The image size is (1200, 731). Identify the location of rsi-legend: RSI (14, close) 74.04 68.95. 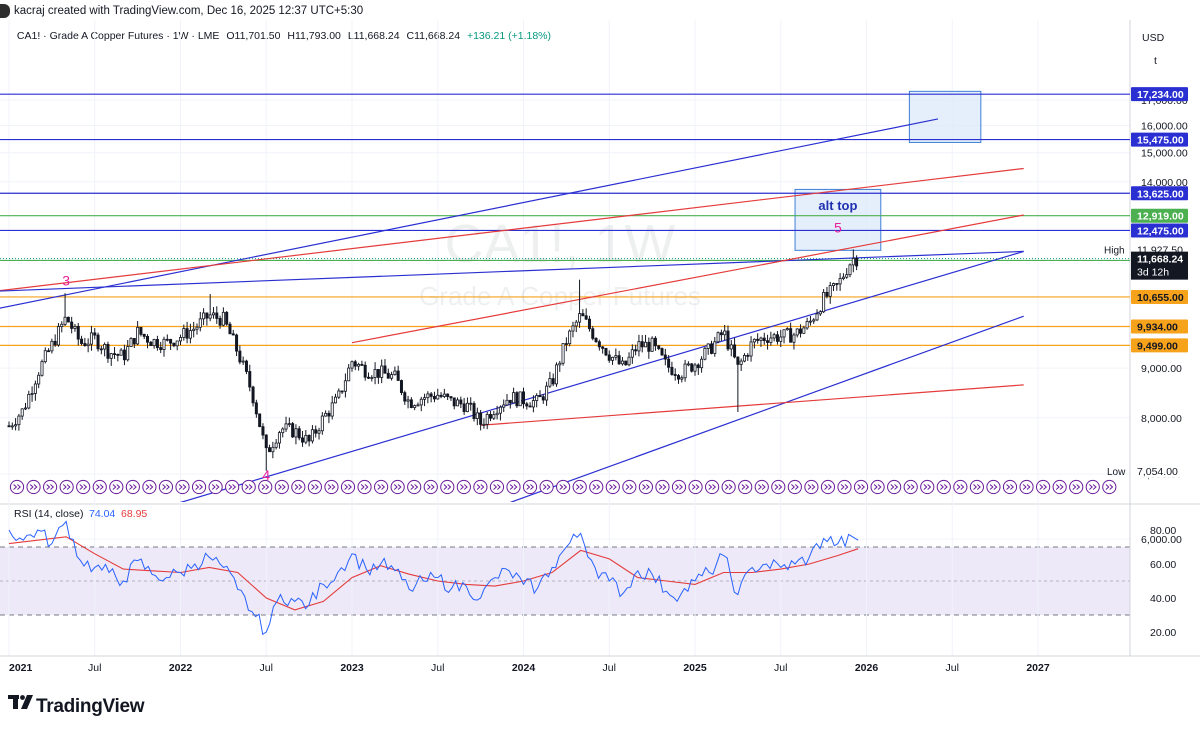
(80, 514).